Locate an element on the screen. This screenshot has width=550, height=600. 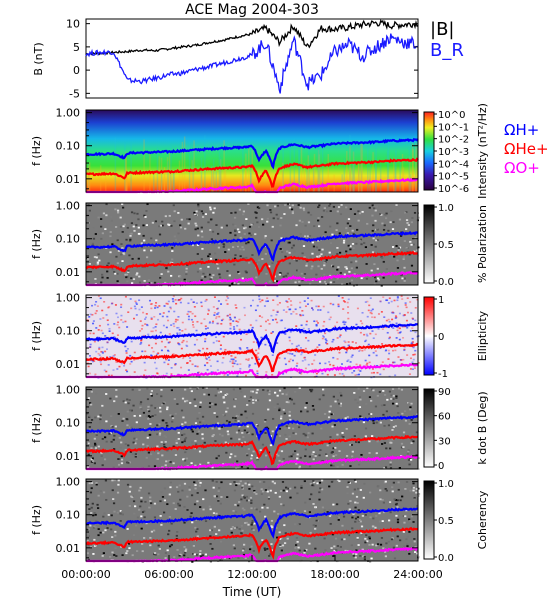
ellipticity-ylabel: f (Hz) is located at coordinates (36, 336).